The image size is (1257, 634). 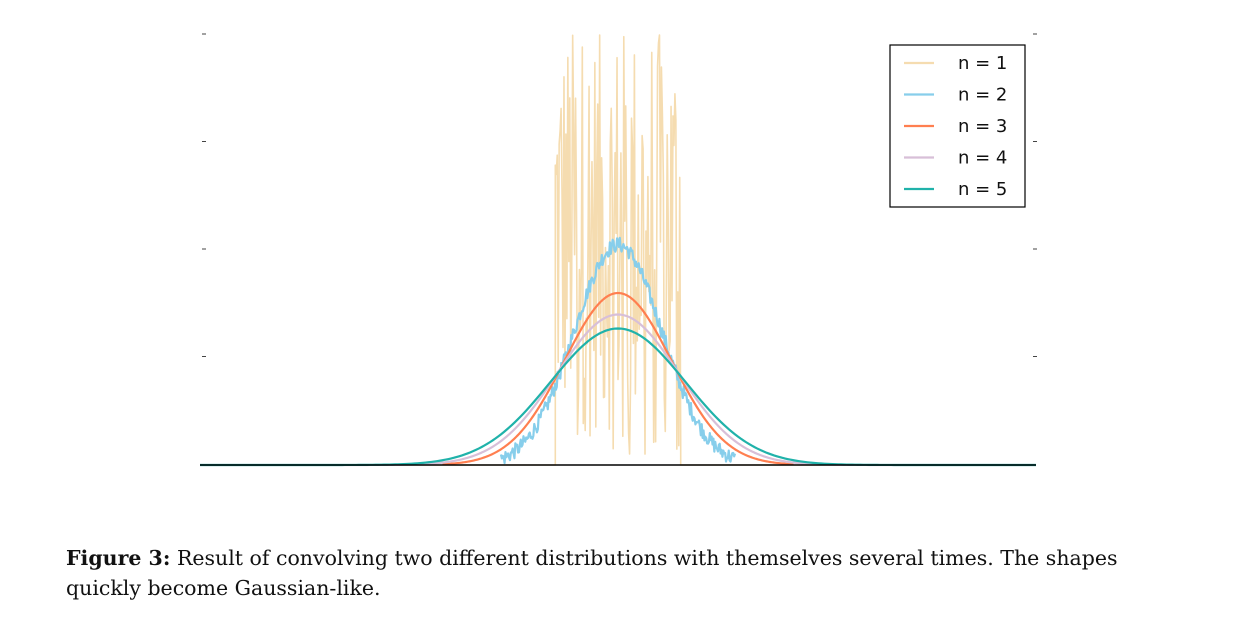 What do you see at coordinates (982, 63) in the screenshot?
I see `legend-label-n1: n = 1` at bounding box center [982, 63].